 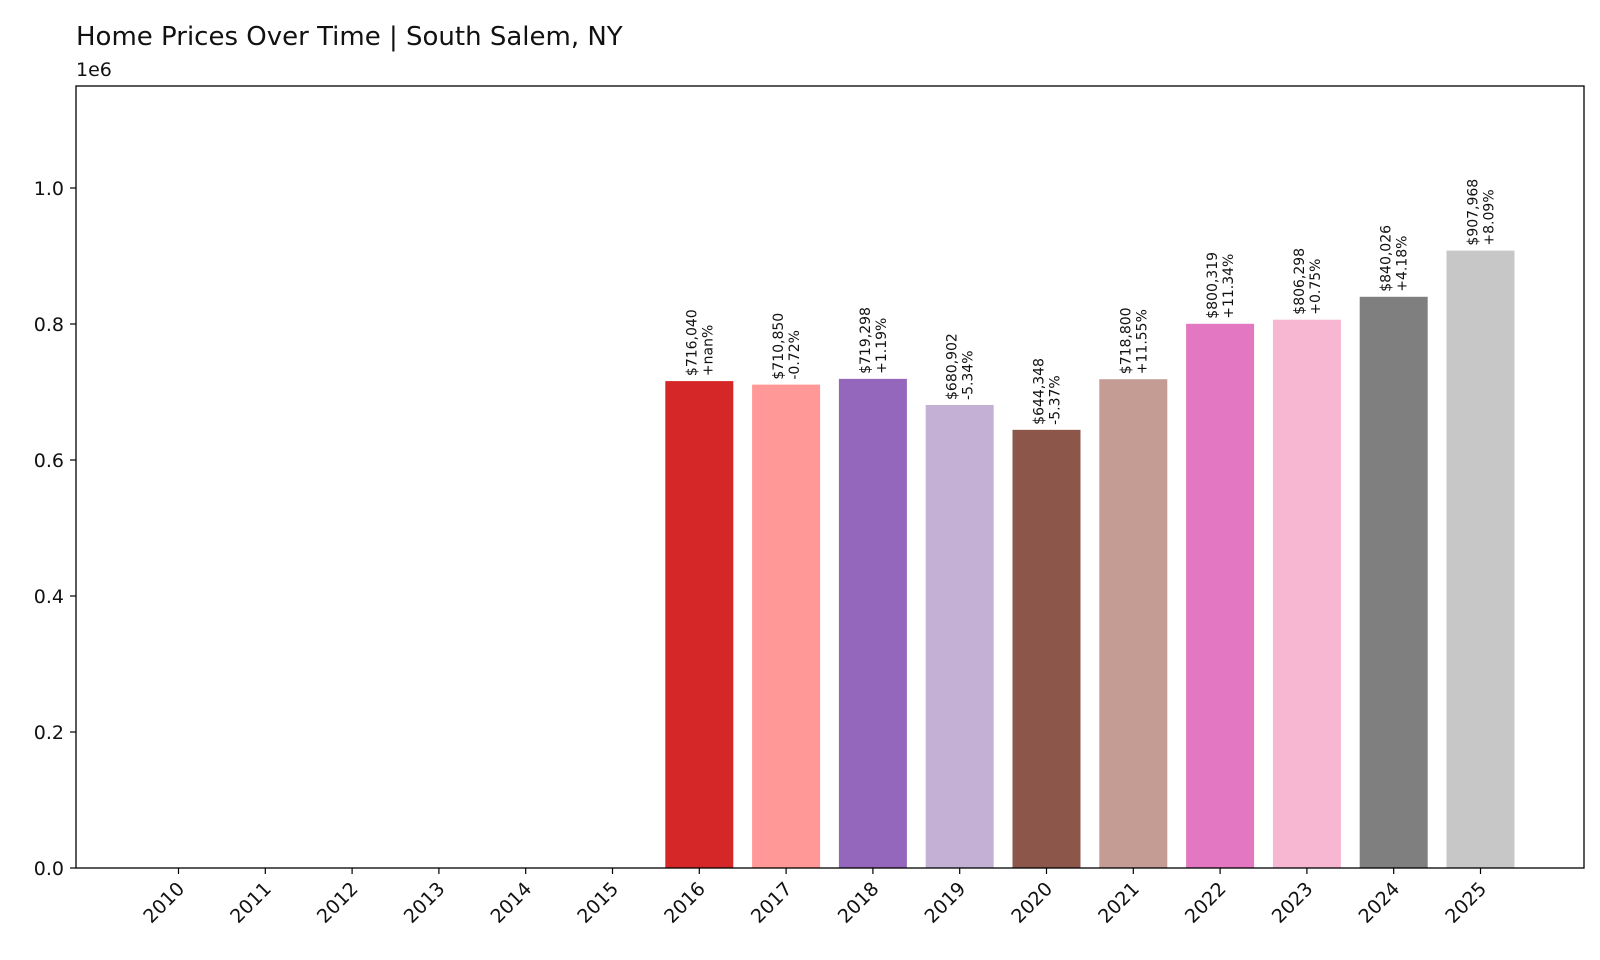 I want to click on y-tick-label: 0.4, so click(x=49, y=597).